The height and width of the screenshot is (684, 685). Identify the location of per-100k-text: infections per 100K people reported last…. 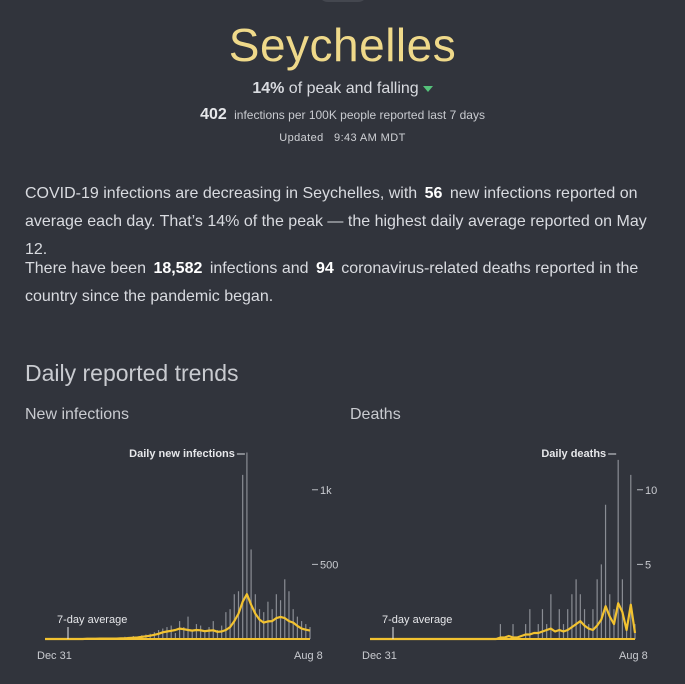
(359, 115).